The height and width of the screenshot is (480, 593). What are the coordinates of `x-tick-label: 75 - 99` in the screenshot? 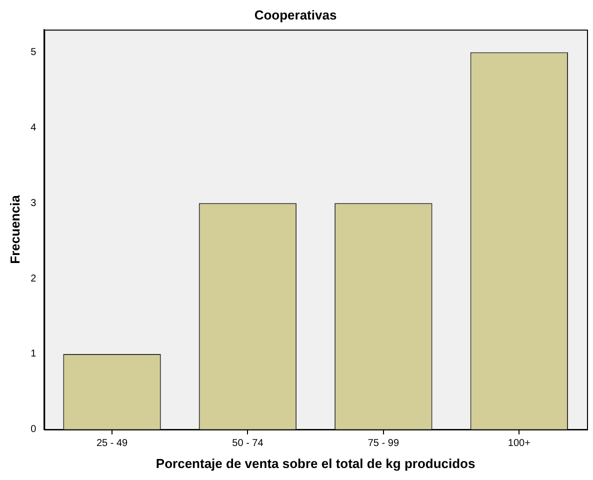 It's located at (384, 444).